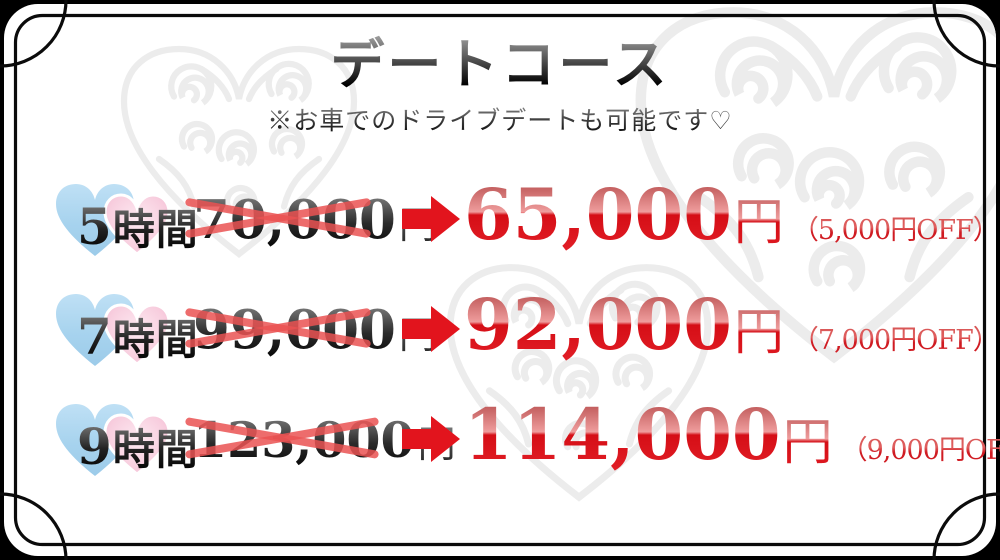  What do you see at coordinates (95, 446) in the screenshot?
I see `duration-number: 9` at bounding box center [95, 446].